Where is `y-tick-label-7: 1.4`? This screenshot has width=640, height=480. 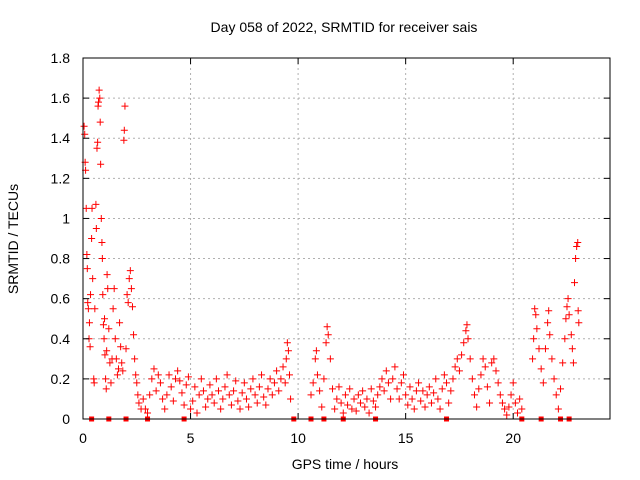
y-tick-label-7: 1.4 is located at coordinates (61, 138).